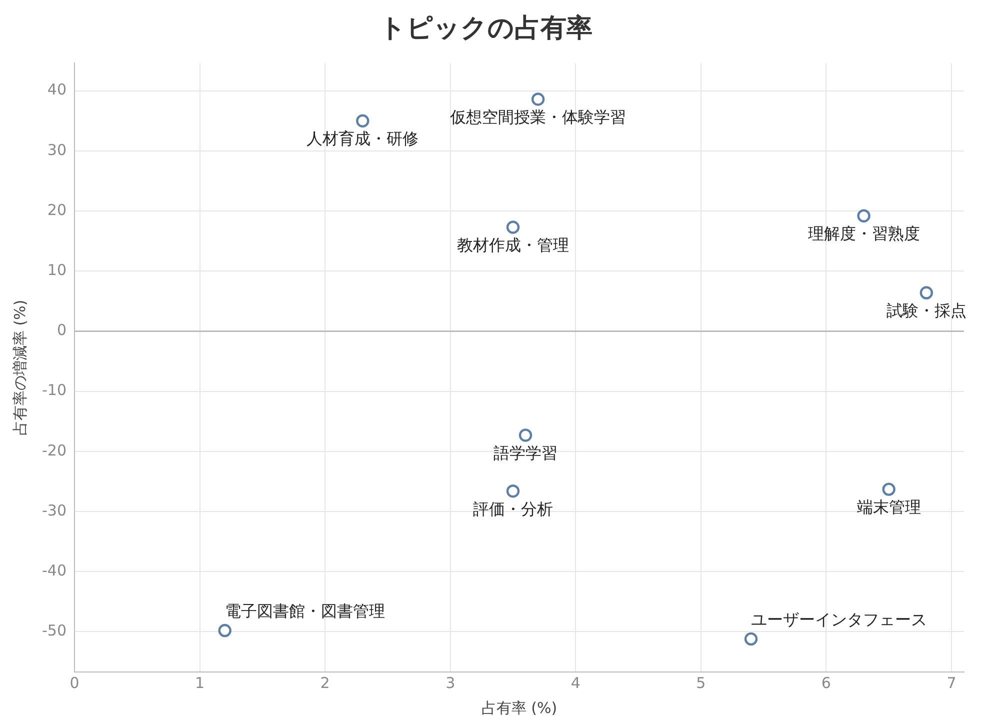 Image resolution: width=984 pixels, height=726 pixels. Describe the element at coordinates (575, 683) in the screenshot. I see `x-tick-label: 4` at that location.